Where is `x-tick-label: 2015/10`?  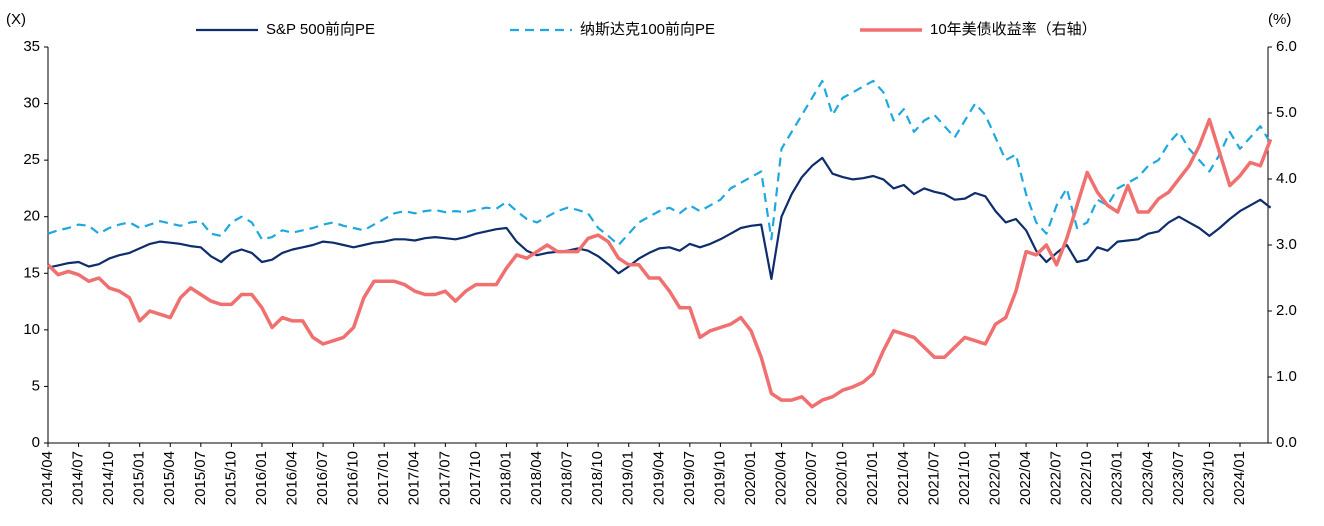 x-tick-label: 2015/10 is located at coordinates (230, 478).